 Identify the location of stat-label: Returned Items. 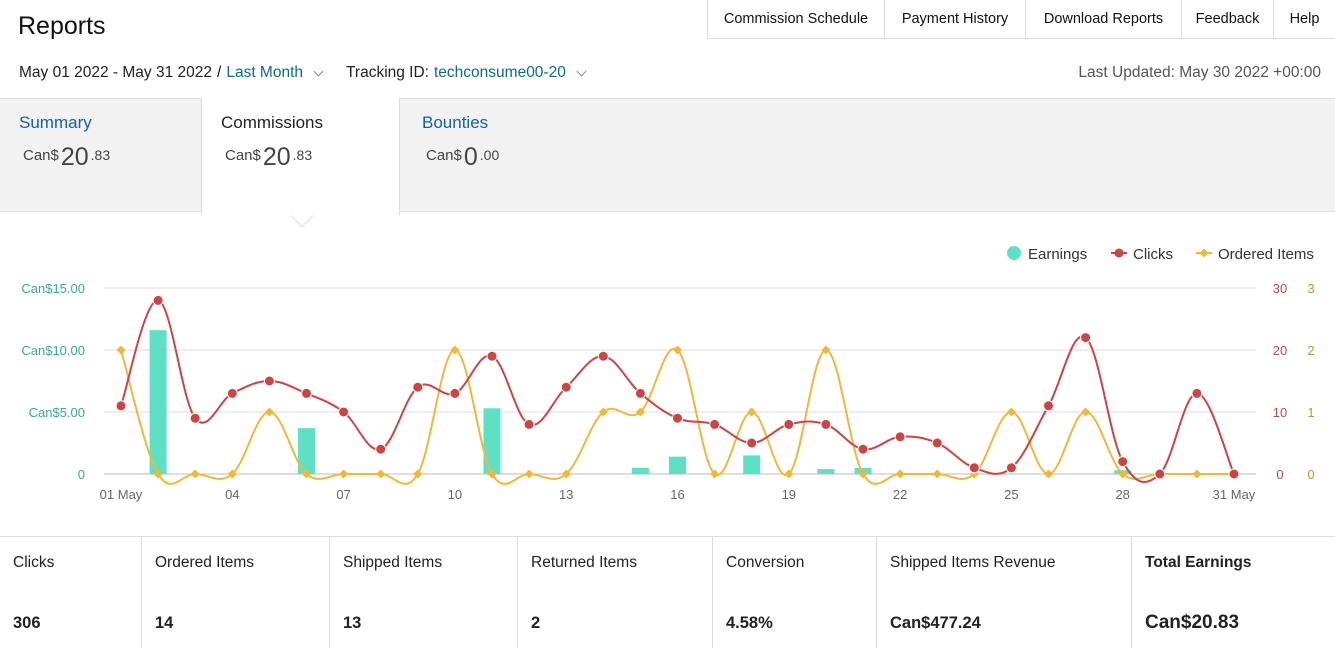
(584, 562).